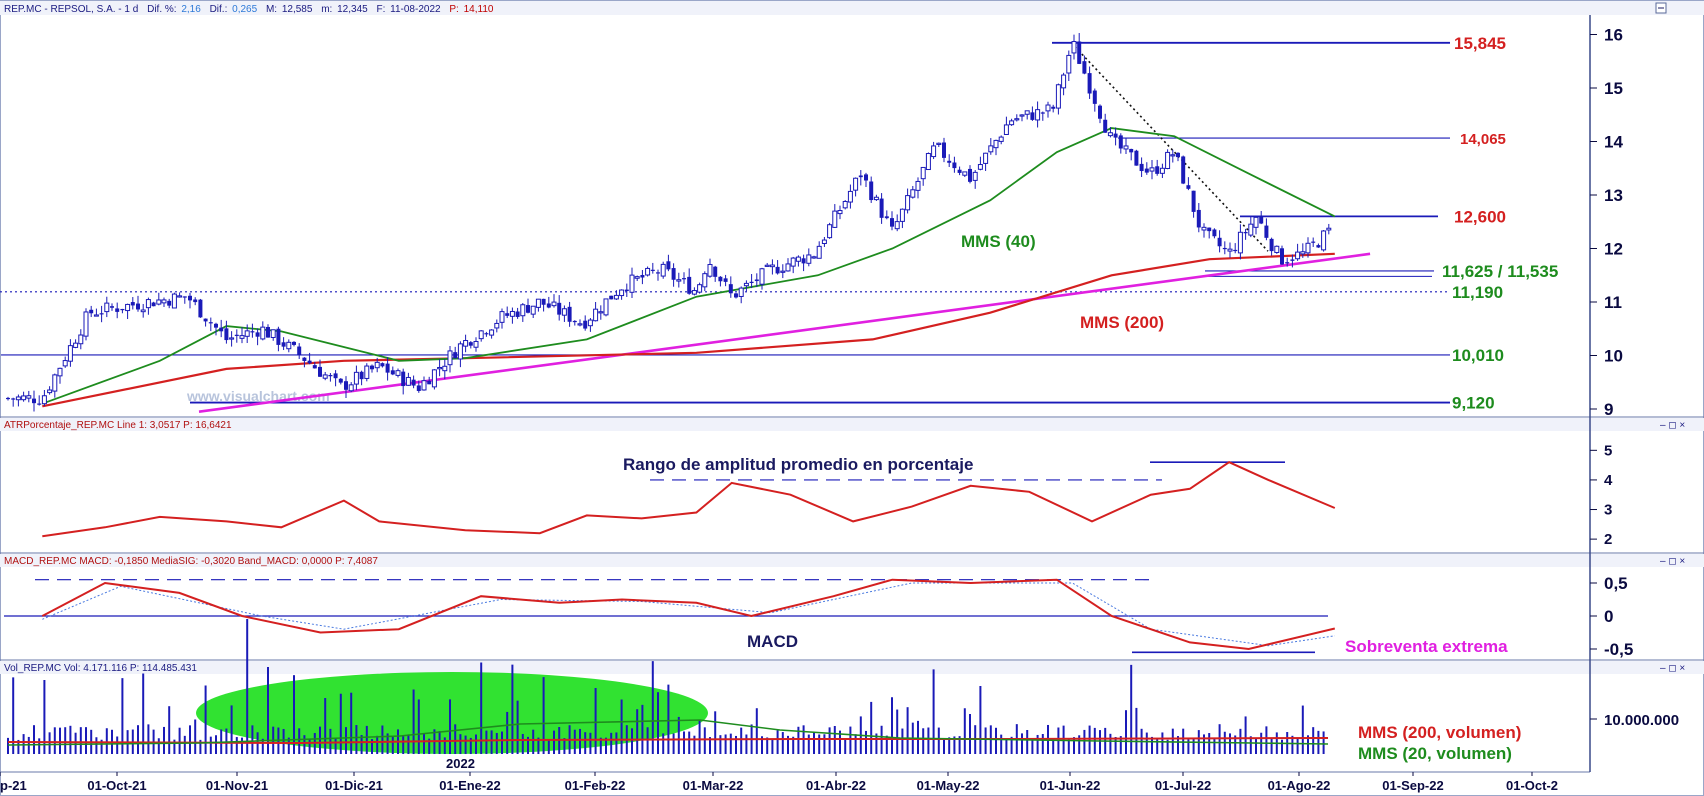 This screenshot has height=796, width=1704. What do you see at coordinates (772, 641) in the screenshot?
I see `macd-title: MACD` at bounding box center [772, 641].